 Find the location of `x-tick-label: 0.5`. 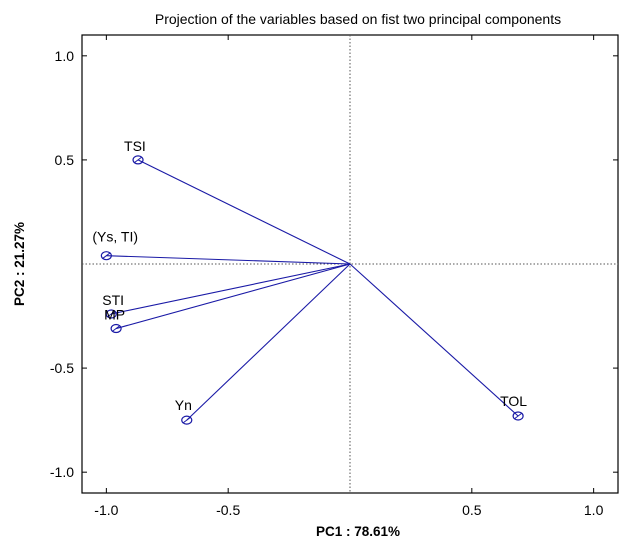

x-tick-label: 0.5 is located at coordinates (472, 510).